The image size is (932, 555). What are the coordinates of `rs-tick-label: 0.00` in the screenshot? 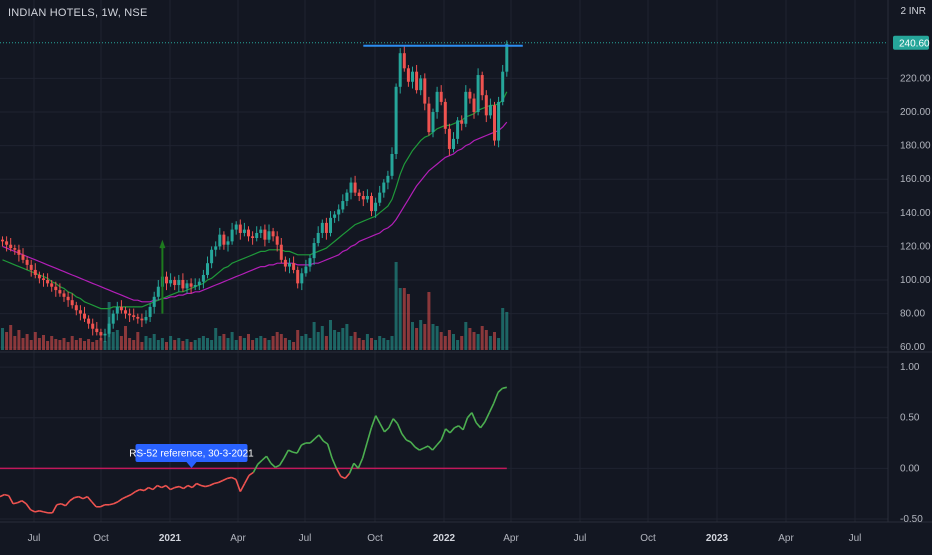 It's located at (910, 468).